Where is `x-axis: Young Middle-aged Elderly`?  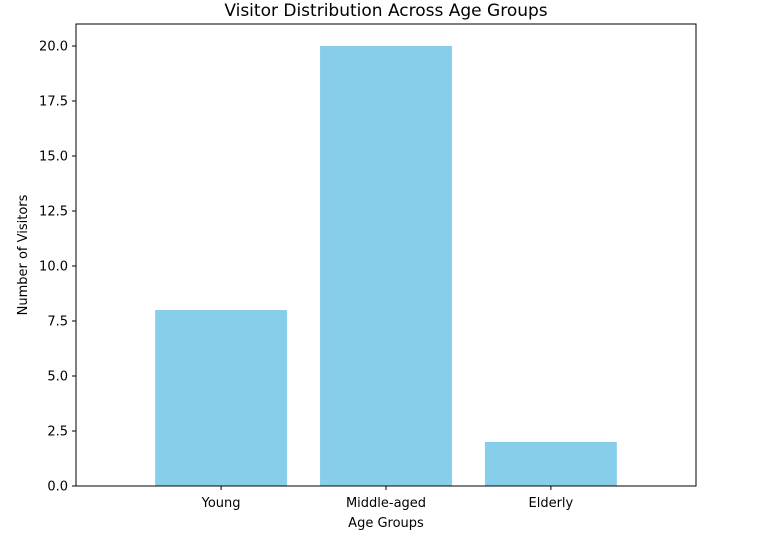 x-axis: Young Middle-aged Elderly is located at coordinates (387, 498).